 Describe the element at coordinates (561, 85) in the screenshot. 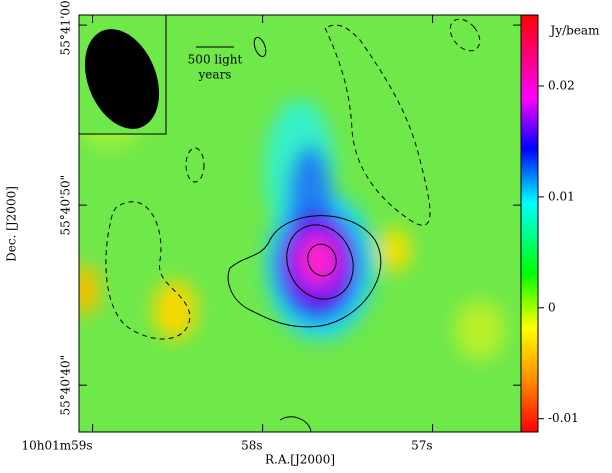

I see `colorbar-tick-label: 0.02` at that location.